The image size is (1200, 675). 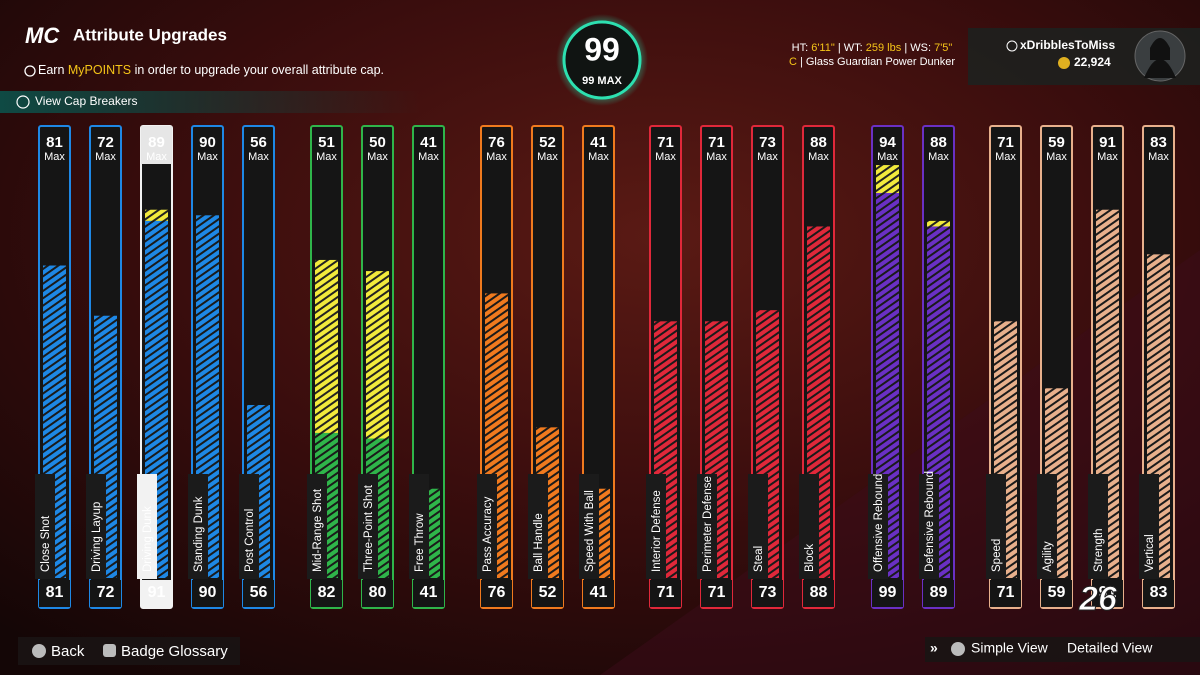 What do you see at coordinates (157, 592) in the screenshot?
I see `attribute-value: 91` at bounding box center [157, 592].